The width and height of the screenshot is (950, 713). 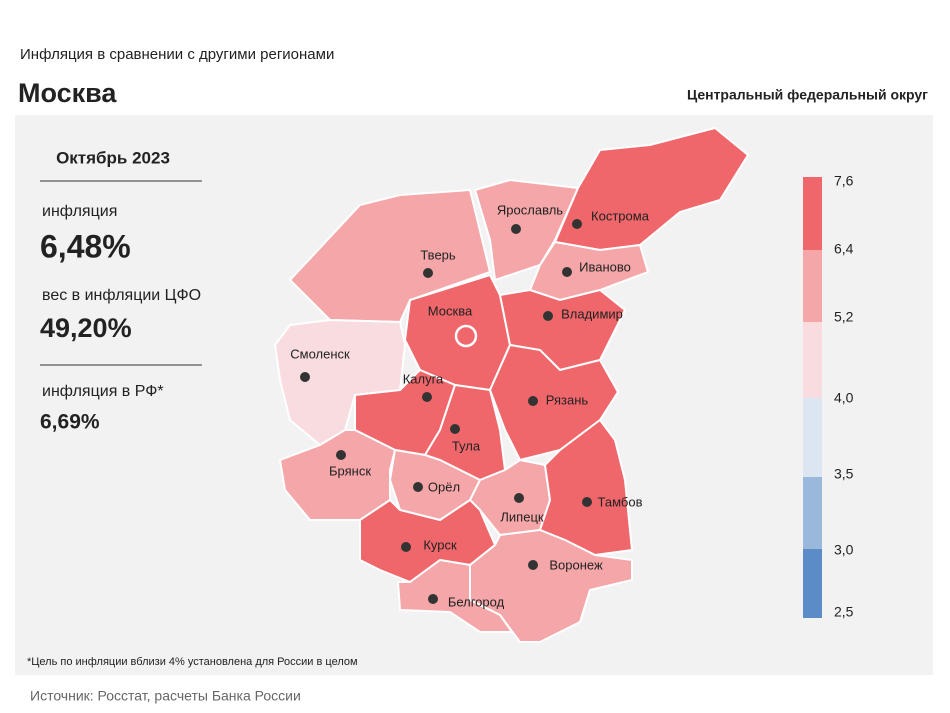 I want to click on legend-tick-label: 2,5, so click(x=844, y=612).